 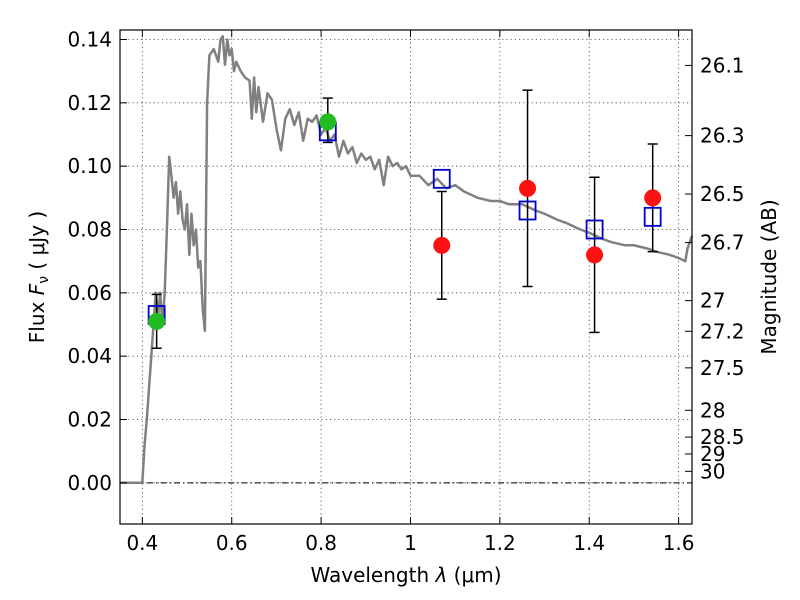 What do you see at coordinates (712, 301) in the screenshot?
I see `magnitude-tick-label: 27` at bounding box center [712, 301].